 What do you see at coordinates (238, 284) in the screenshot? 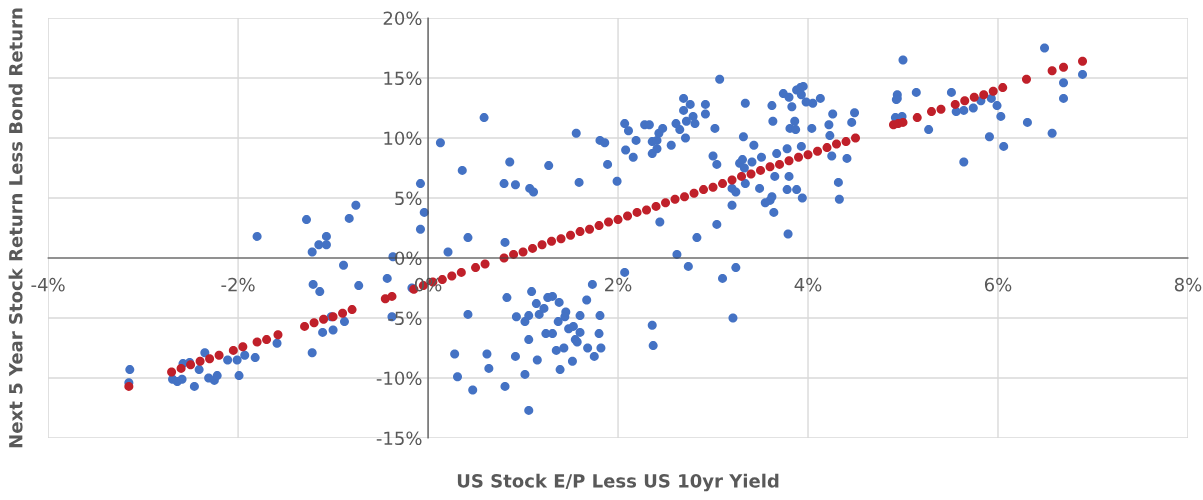
I see `x-tick-label: -2%` at bounding box center [238, 284].